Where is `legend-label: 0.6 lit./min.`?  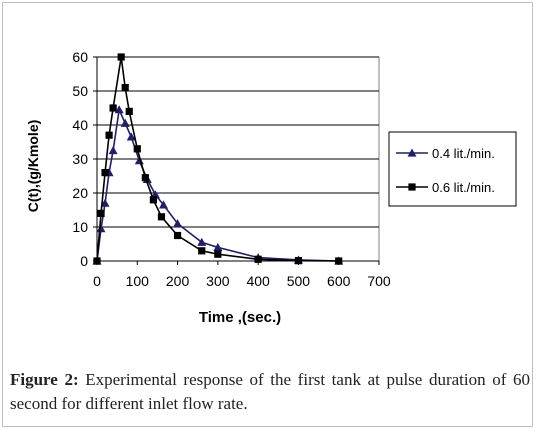 legend-label: 0.6 lit./min. is located at coordinates (463, 187).